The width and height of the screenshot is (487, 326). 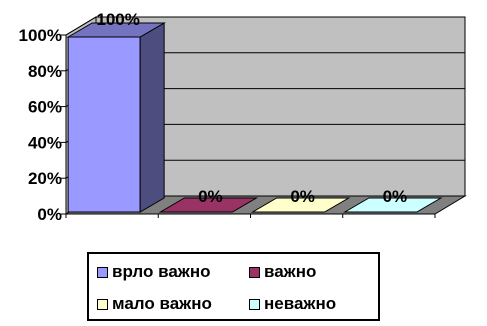 I want to click on legend-item-vazno: важно, so click(x=282, y=272).